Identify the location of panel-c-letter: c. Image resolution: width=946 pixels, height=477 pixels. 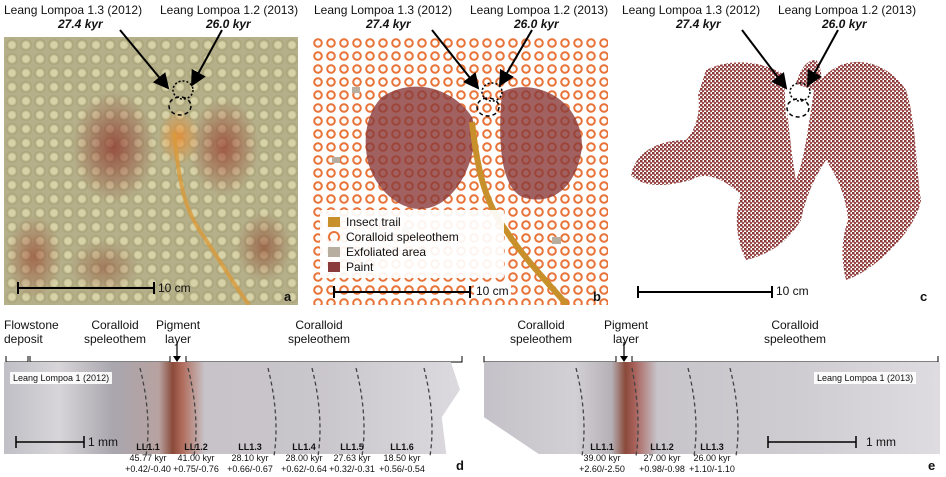
(924, 296).